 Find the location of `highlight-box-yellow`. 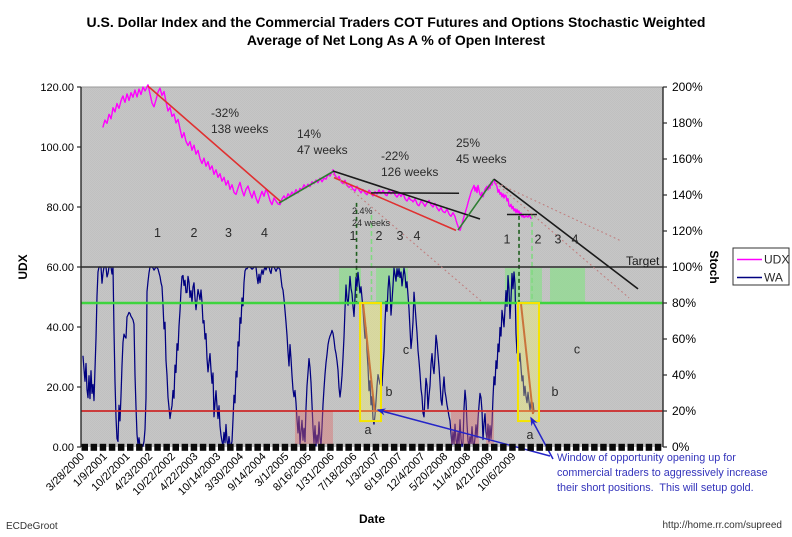

highlight-box-yellow is located at coordinates (370, 362).